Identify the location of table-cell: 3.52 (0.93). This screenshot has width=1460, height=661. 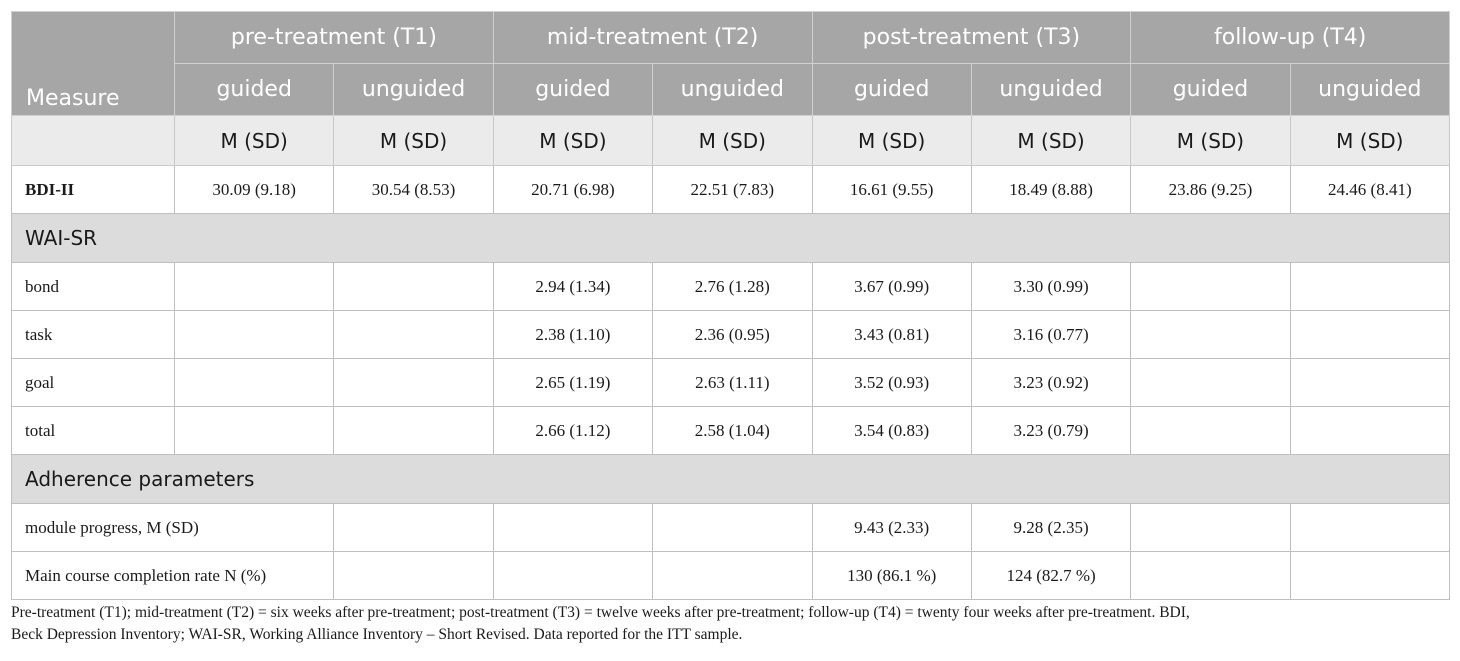
(891, 382).